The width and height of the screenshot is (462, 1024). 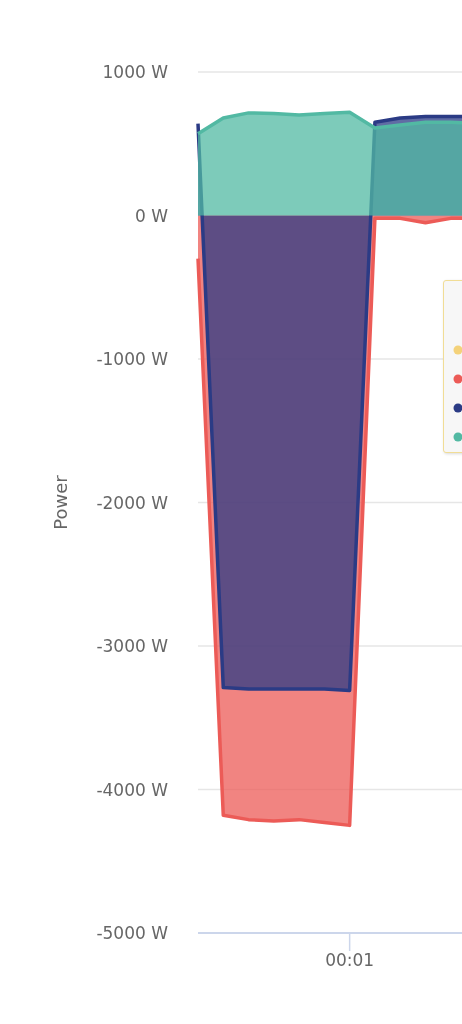 I want to click on y-tick-label: -3000 W, so click(x=132, y=646).